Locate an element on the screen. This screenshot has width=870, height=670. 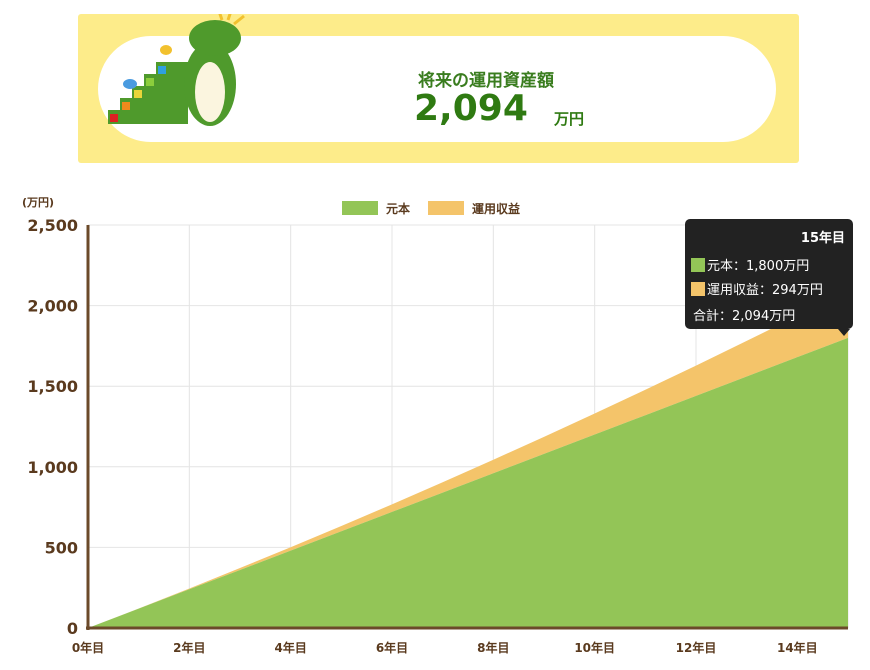
legend-label-1: 運用収益 is located at coordinates (496, 208).